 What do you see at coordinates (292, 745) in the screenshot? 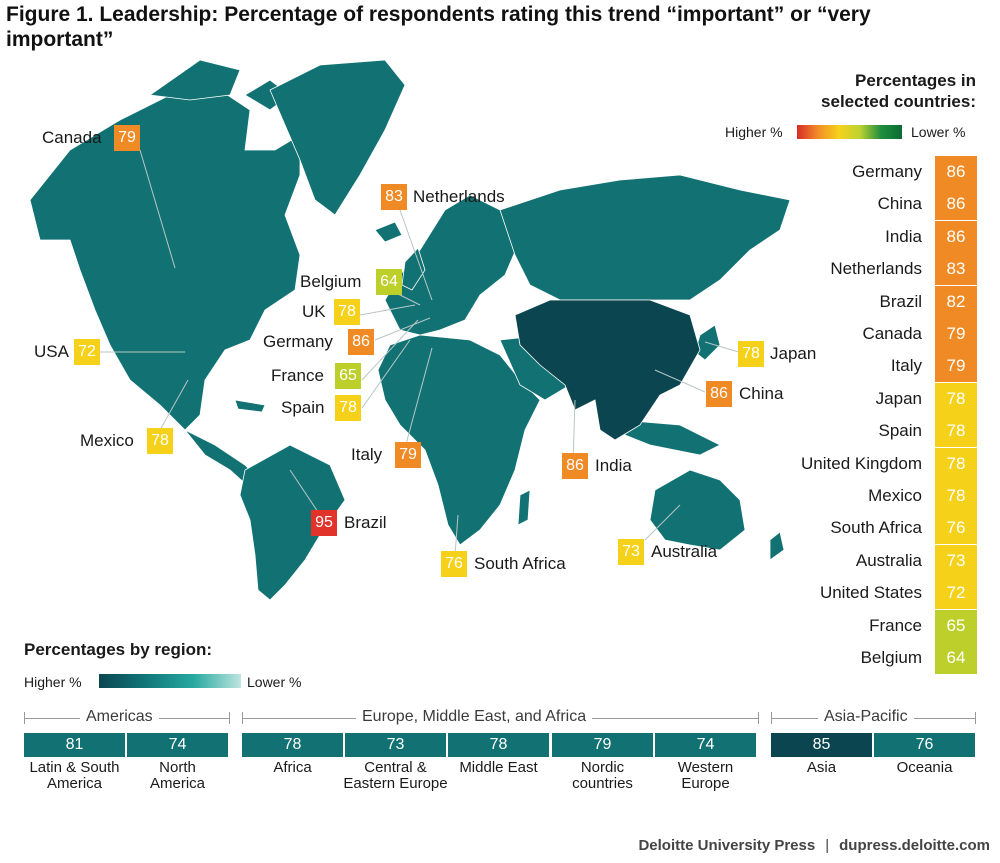
I see `region-bar: 78` at bounding box center [292, 745].